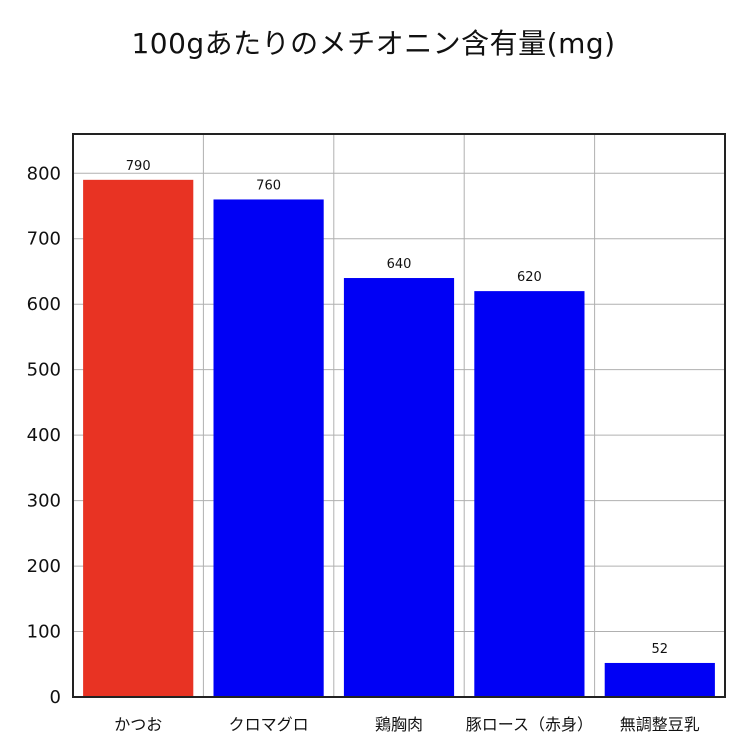 The height and width of the screenshot is (747, 747). I want to click on data-label-2: 640, so click(399, 264).